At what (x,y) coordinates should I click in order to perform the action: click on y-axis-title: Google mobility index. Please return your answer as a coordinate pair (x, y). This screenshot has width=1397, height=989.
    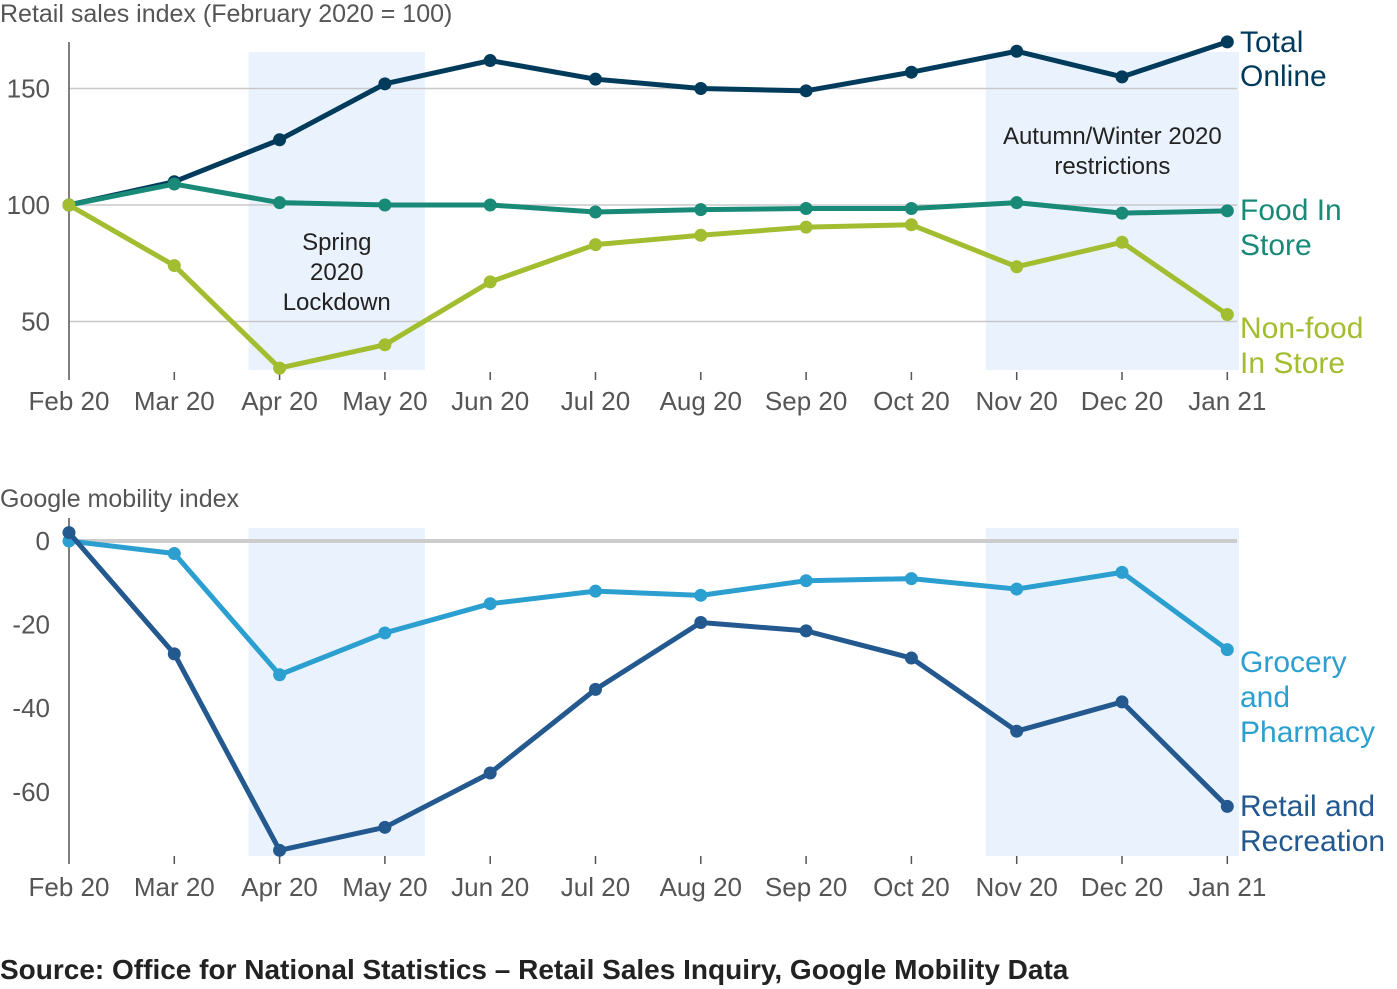
    Looking at the image, I should click on (120, 499).